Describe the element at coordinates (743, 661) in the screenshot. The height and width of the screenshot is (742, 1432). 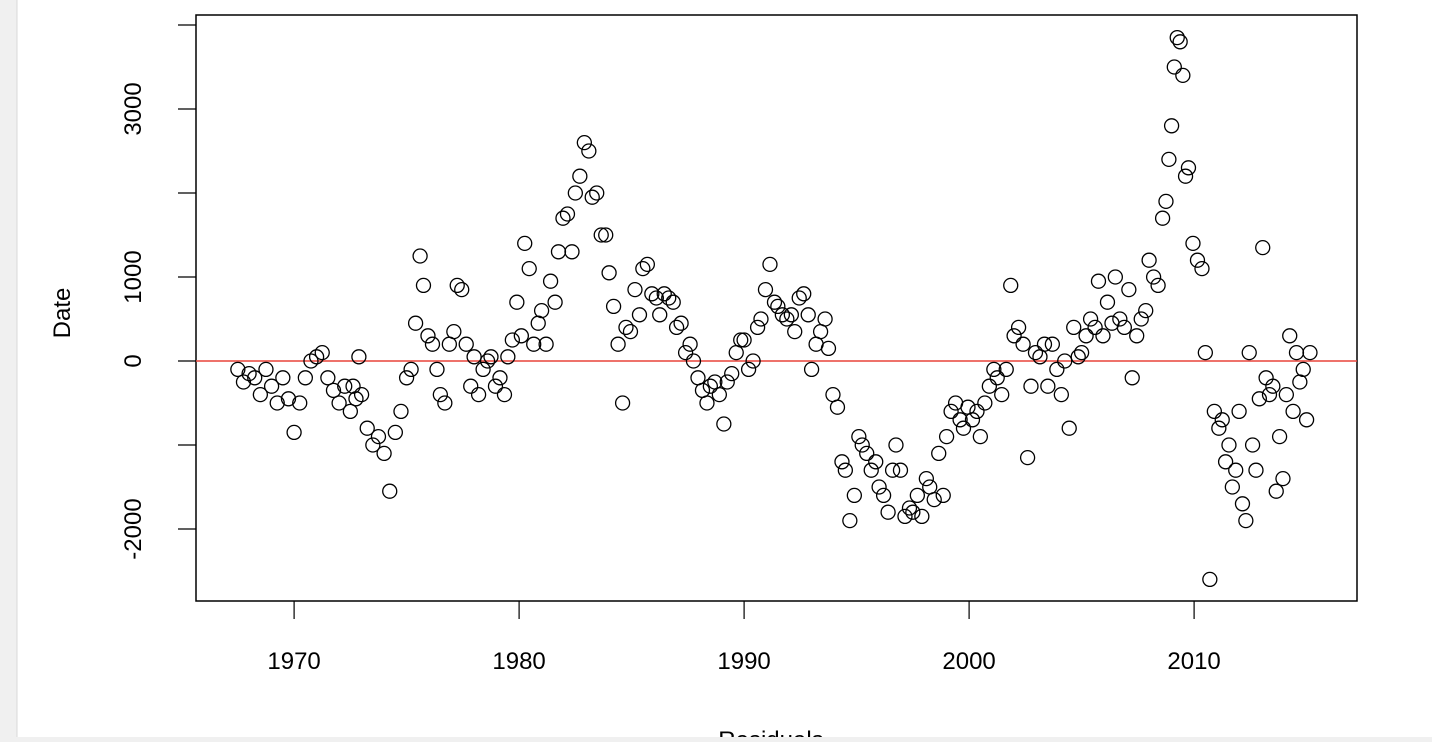
I see `x-tick-label: 1990` at that location.